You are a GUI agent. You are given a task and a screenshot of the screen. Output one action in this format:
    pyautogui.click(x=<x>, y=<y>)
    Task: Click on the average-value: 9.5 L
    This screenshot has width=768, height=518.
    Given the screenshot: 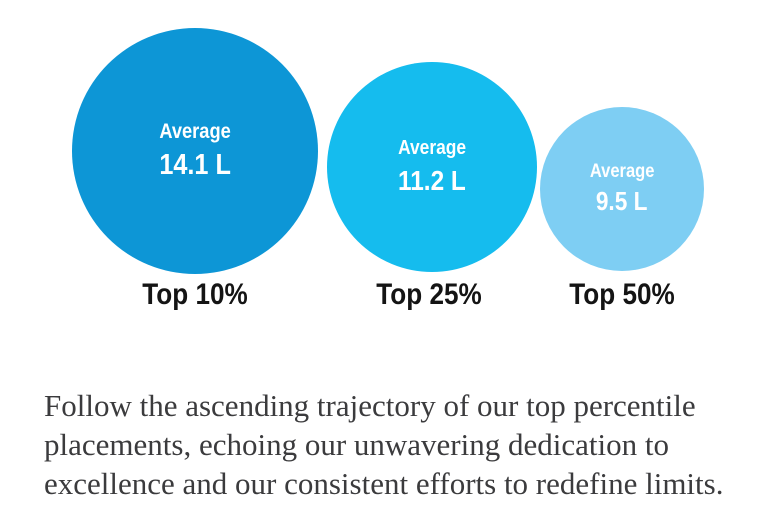 What is the action you would take?
    pyautogui.click(x=622, y=201)
    